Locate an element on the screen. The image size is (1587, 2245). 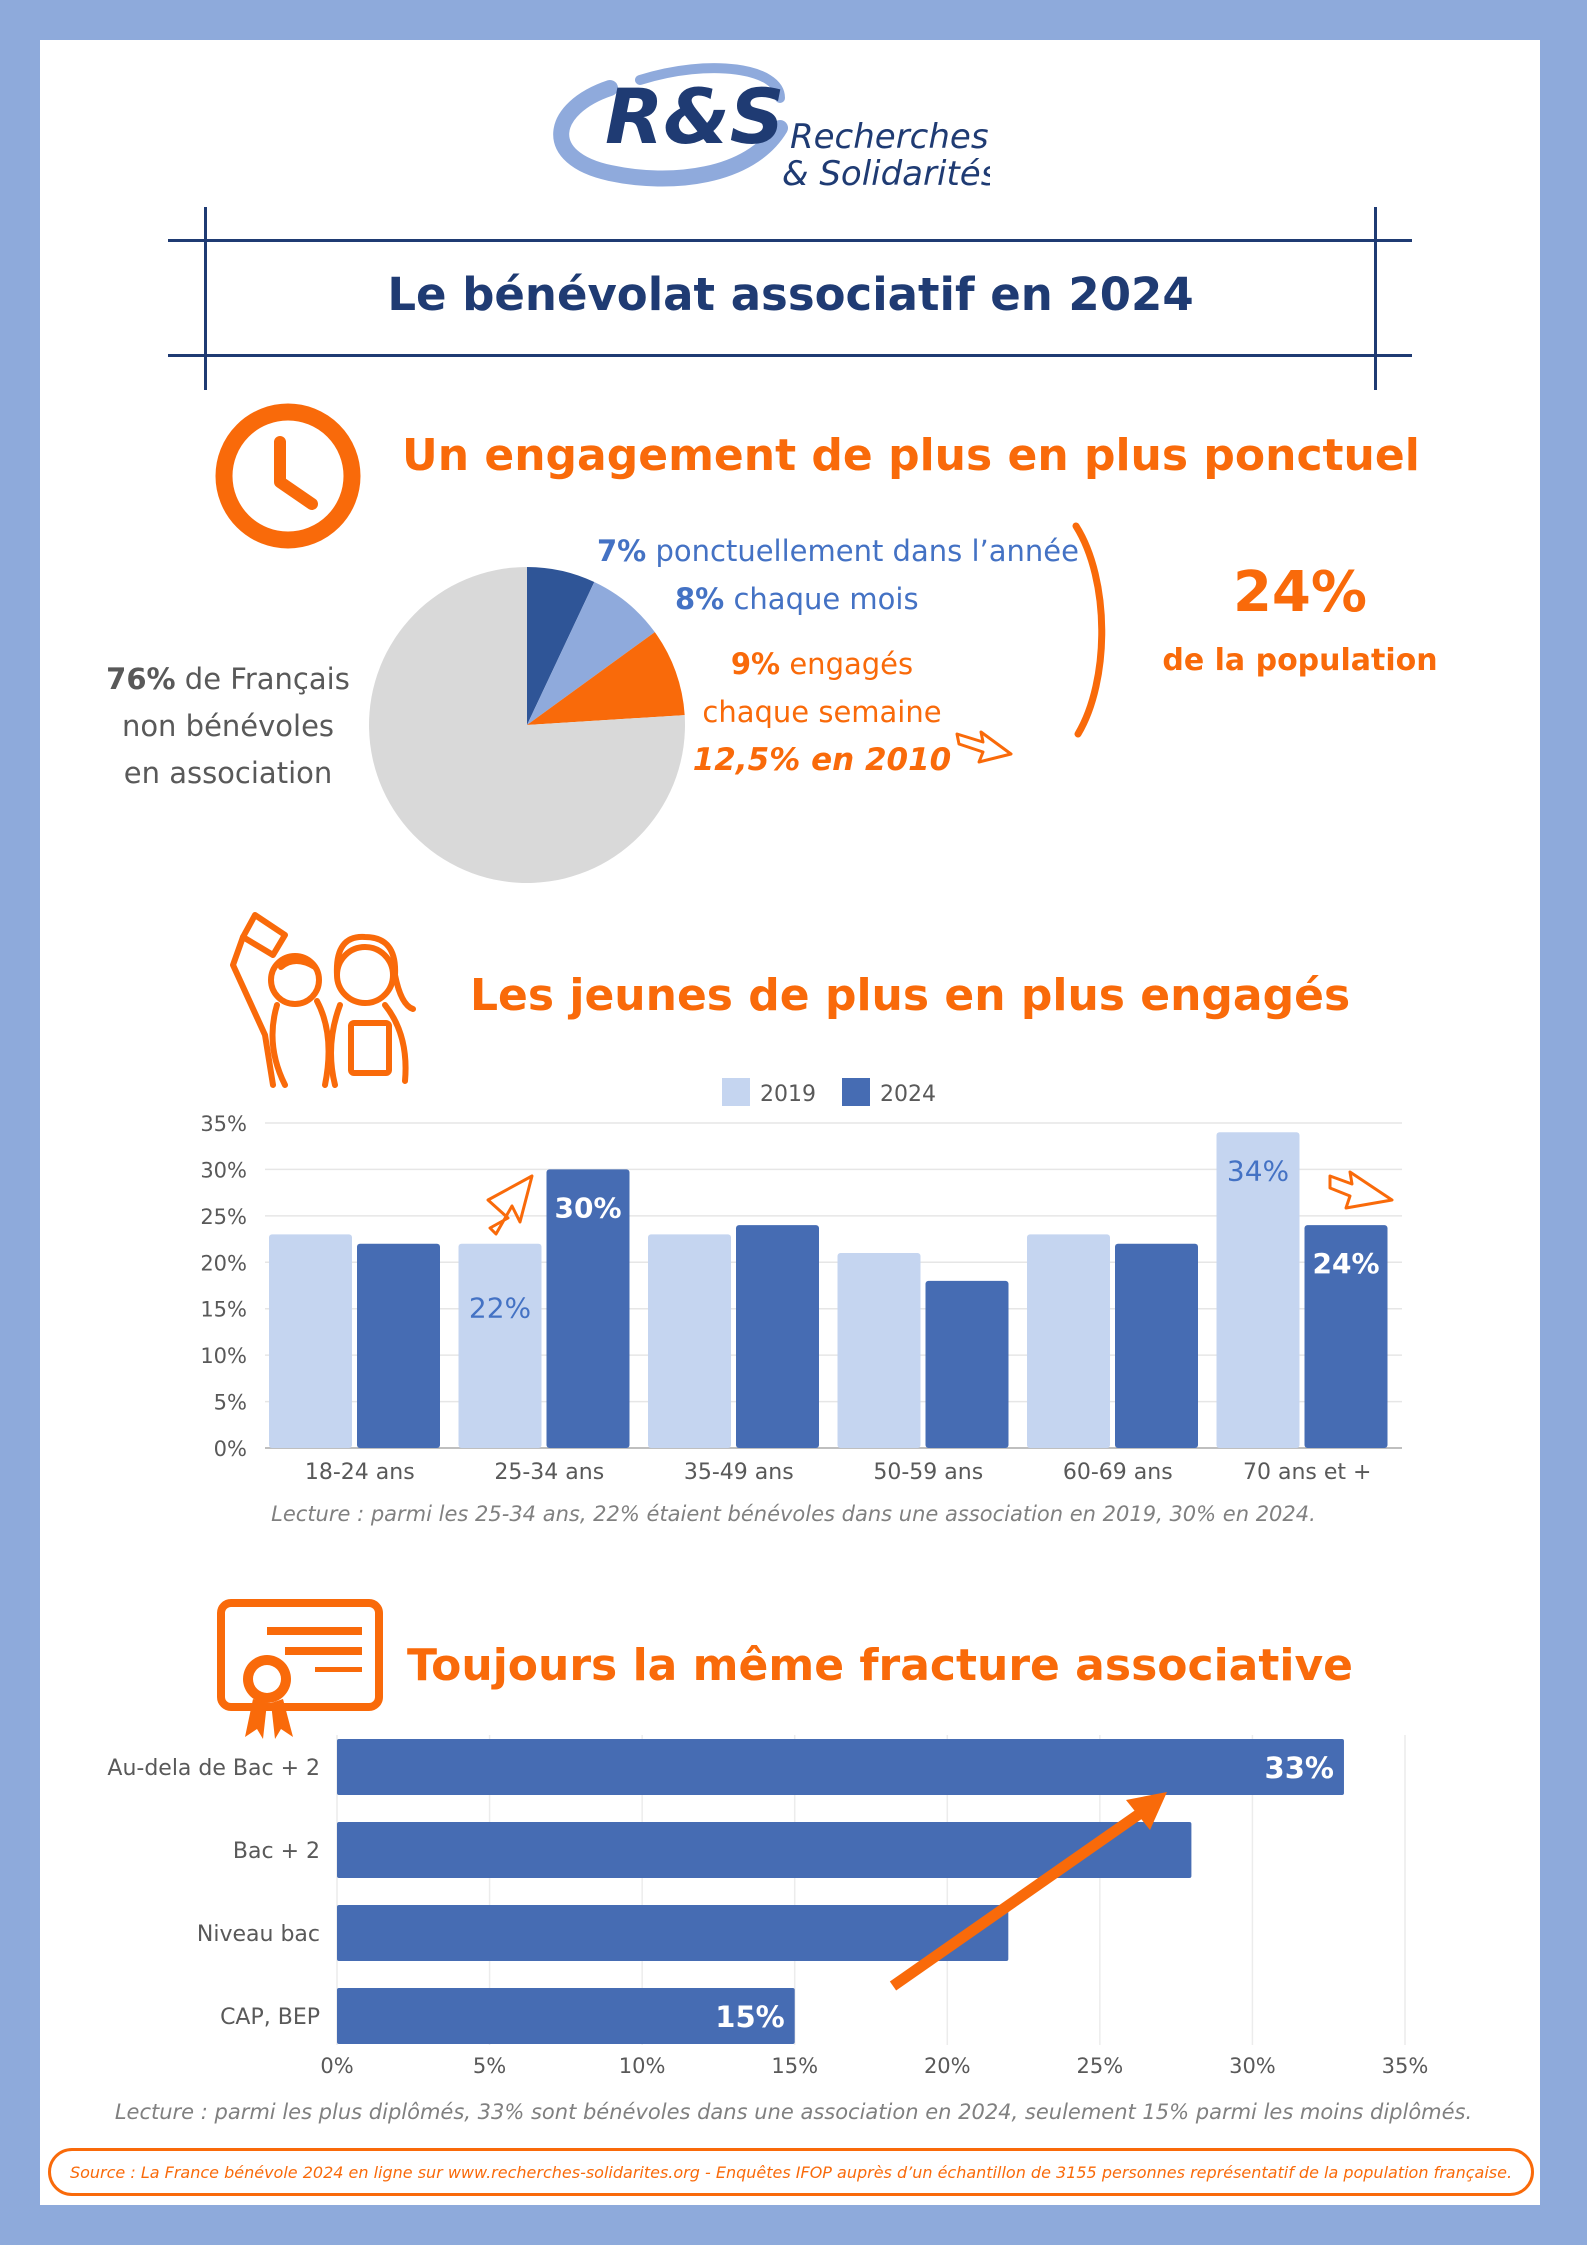
occasional-label: 7% ponctuellement dans l’année is located at coordinates (838, 551).